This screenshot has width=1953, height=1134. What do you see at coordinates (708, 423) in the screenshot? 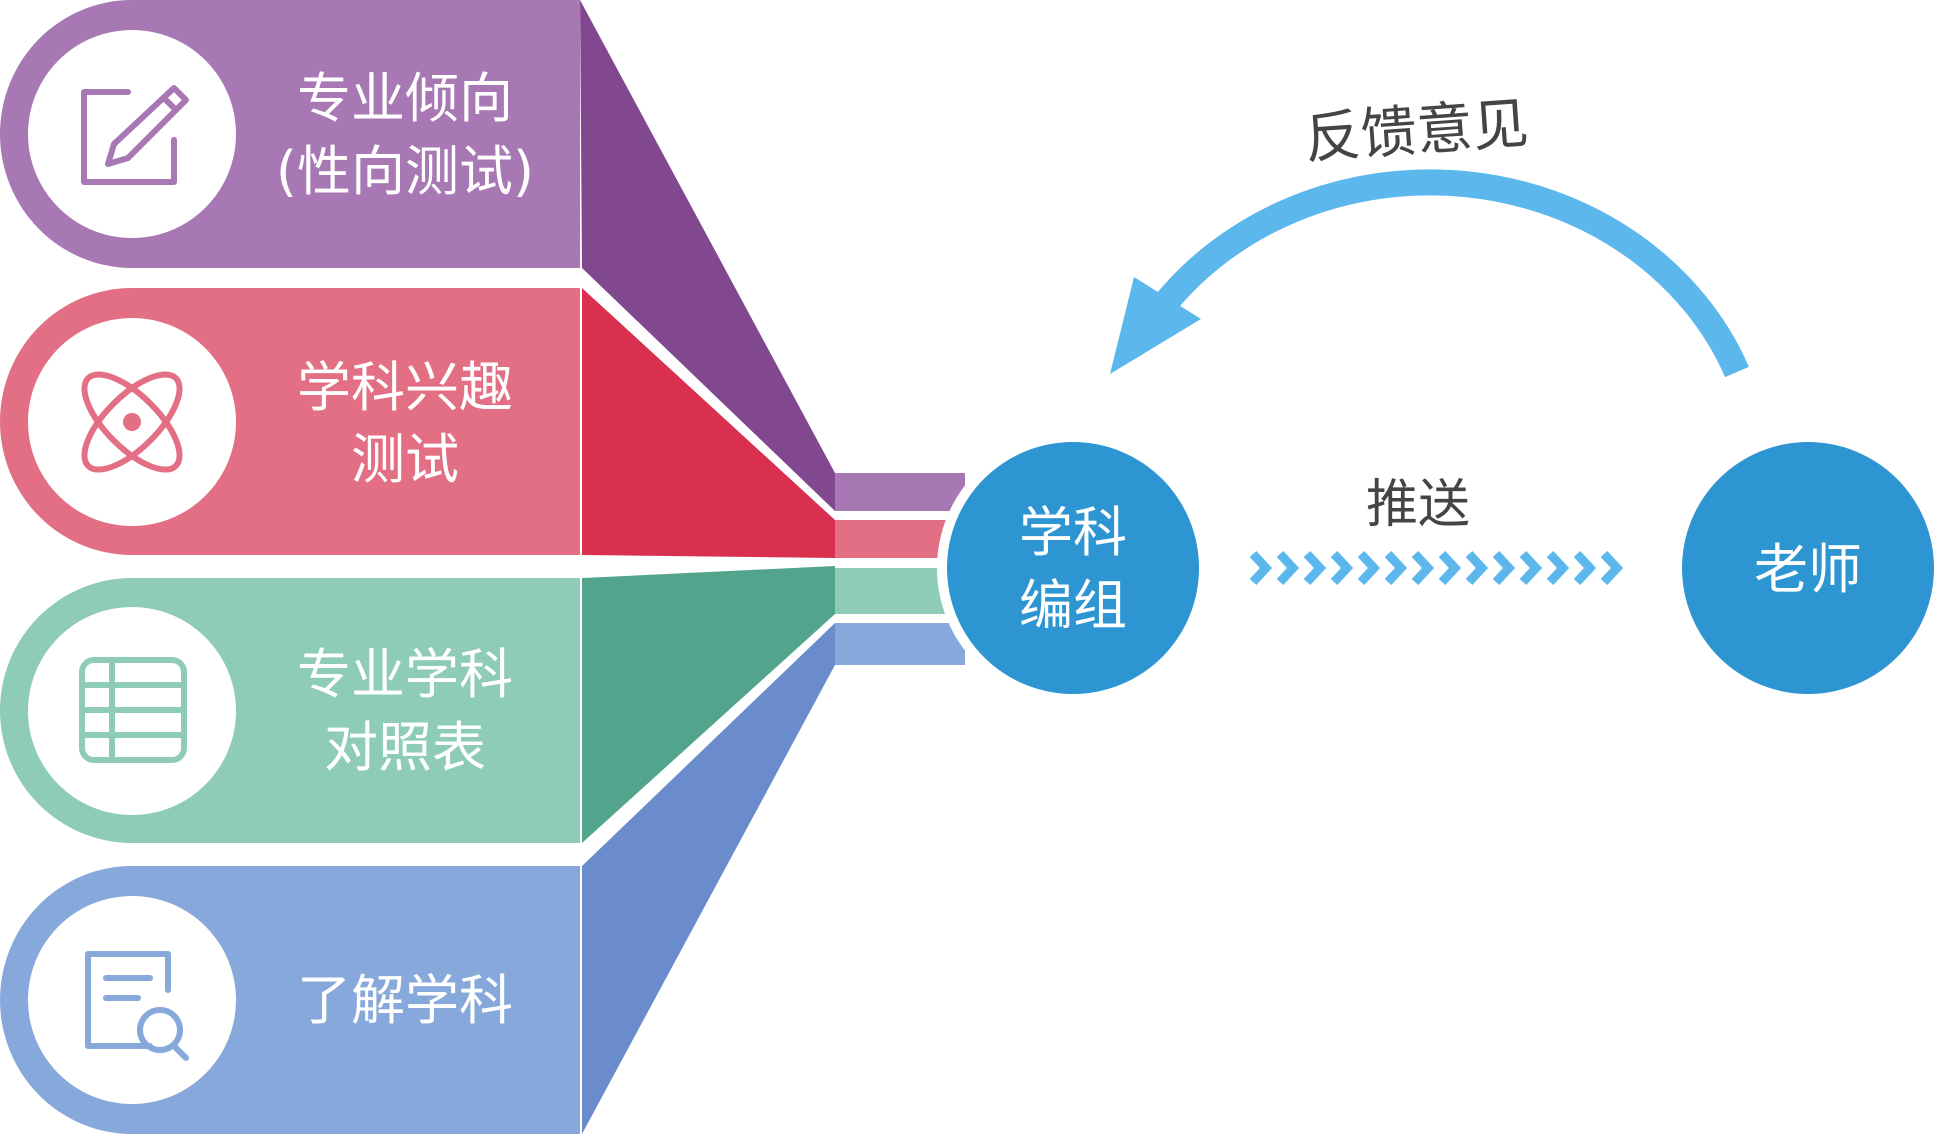
I see `red-wedge` at bounding box center [708, 423].